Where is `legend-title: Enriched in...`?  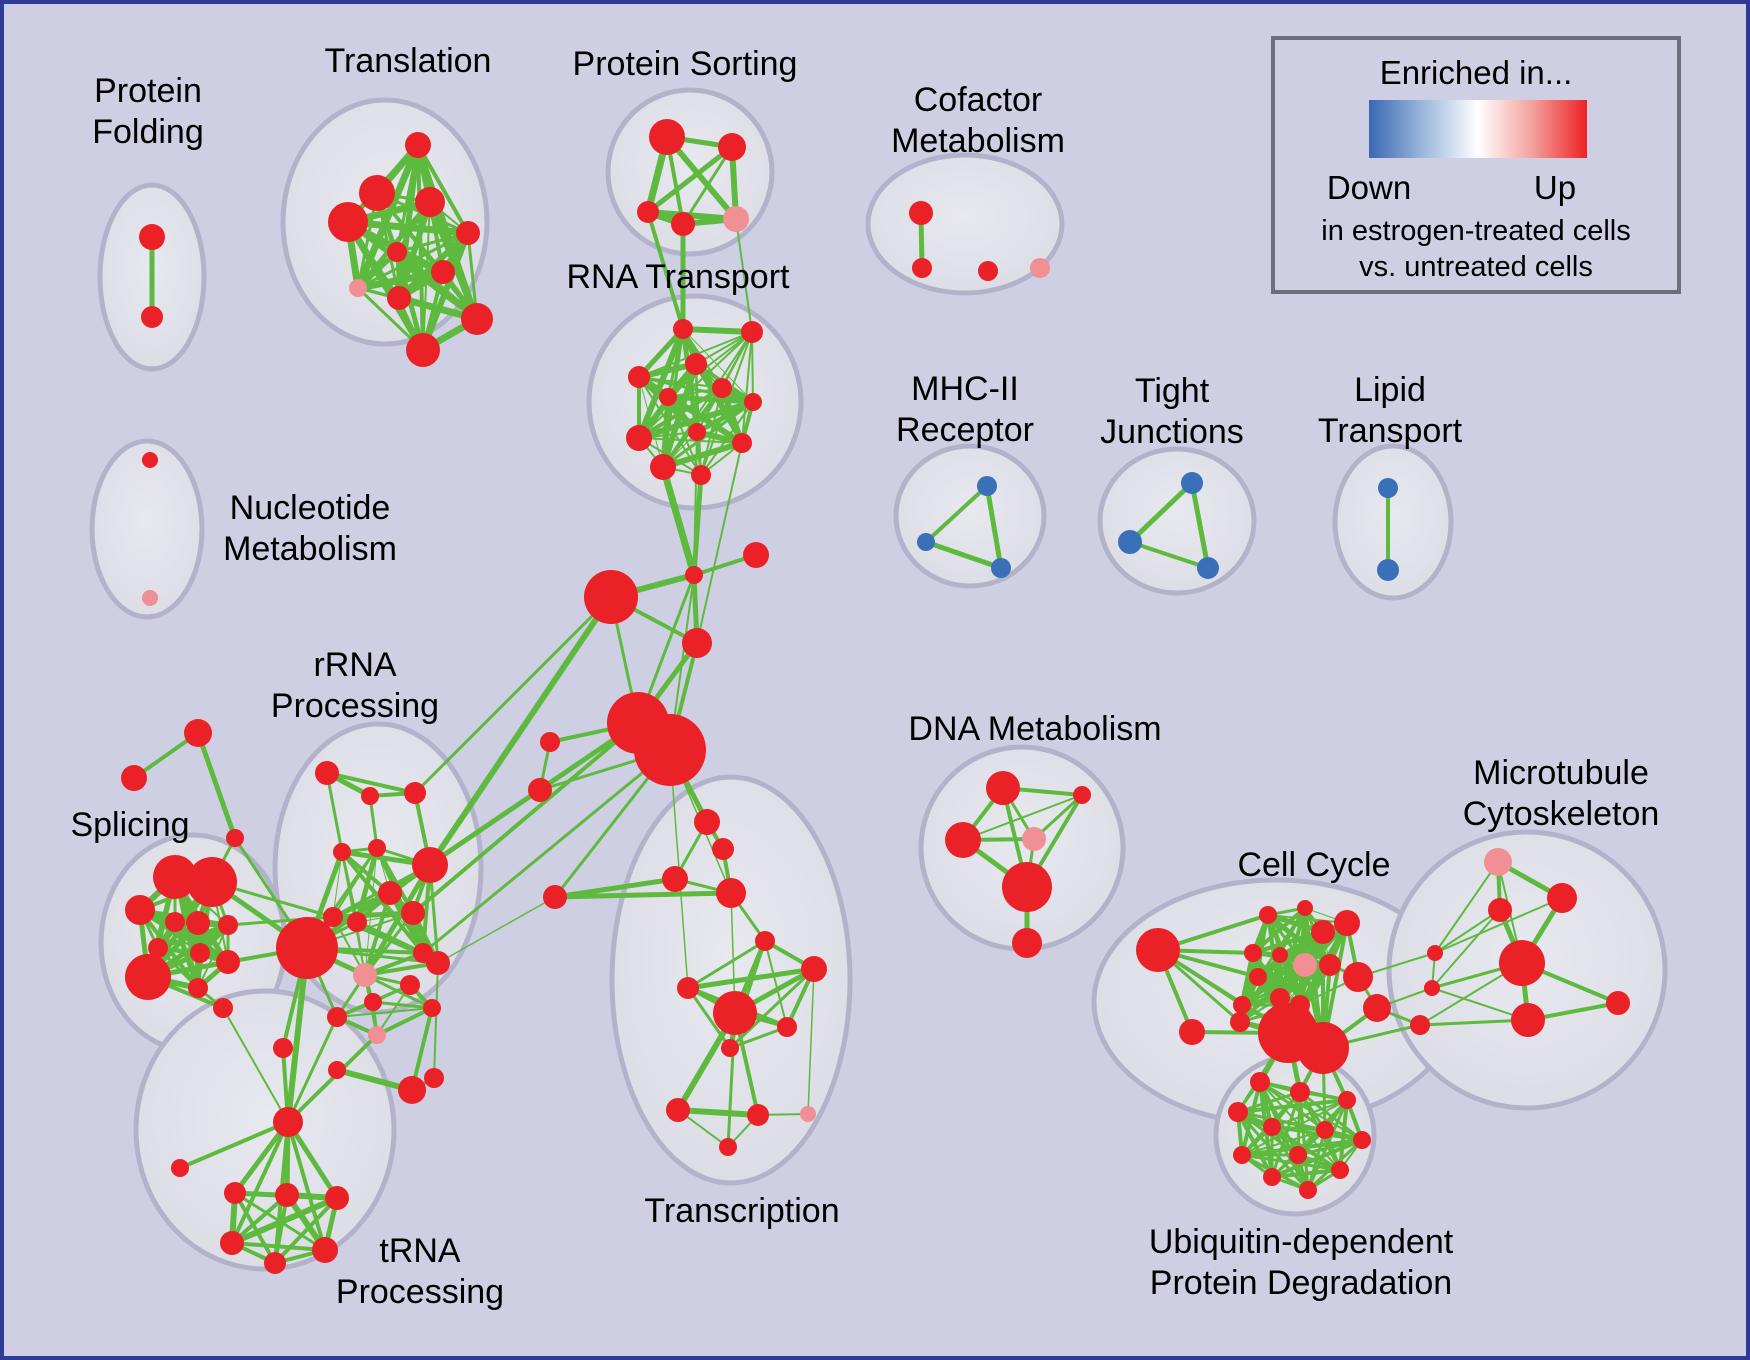
legend-title: Enriched in... is located at coordinates (1476, 72).